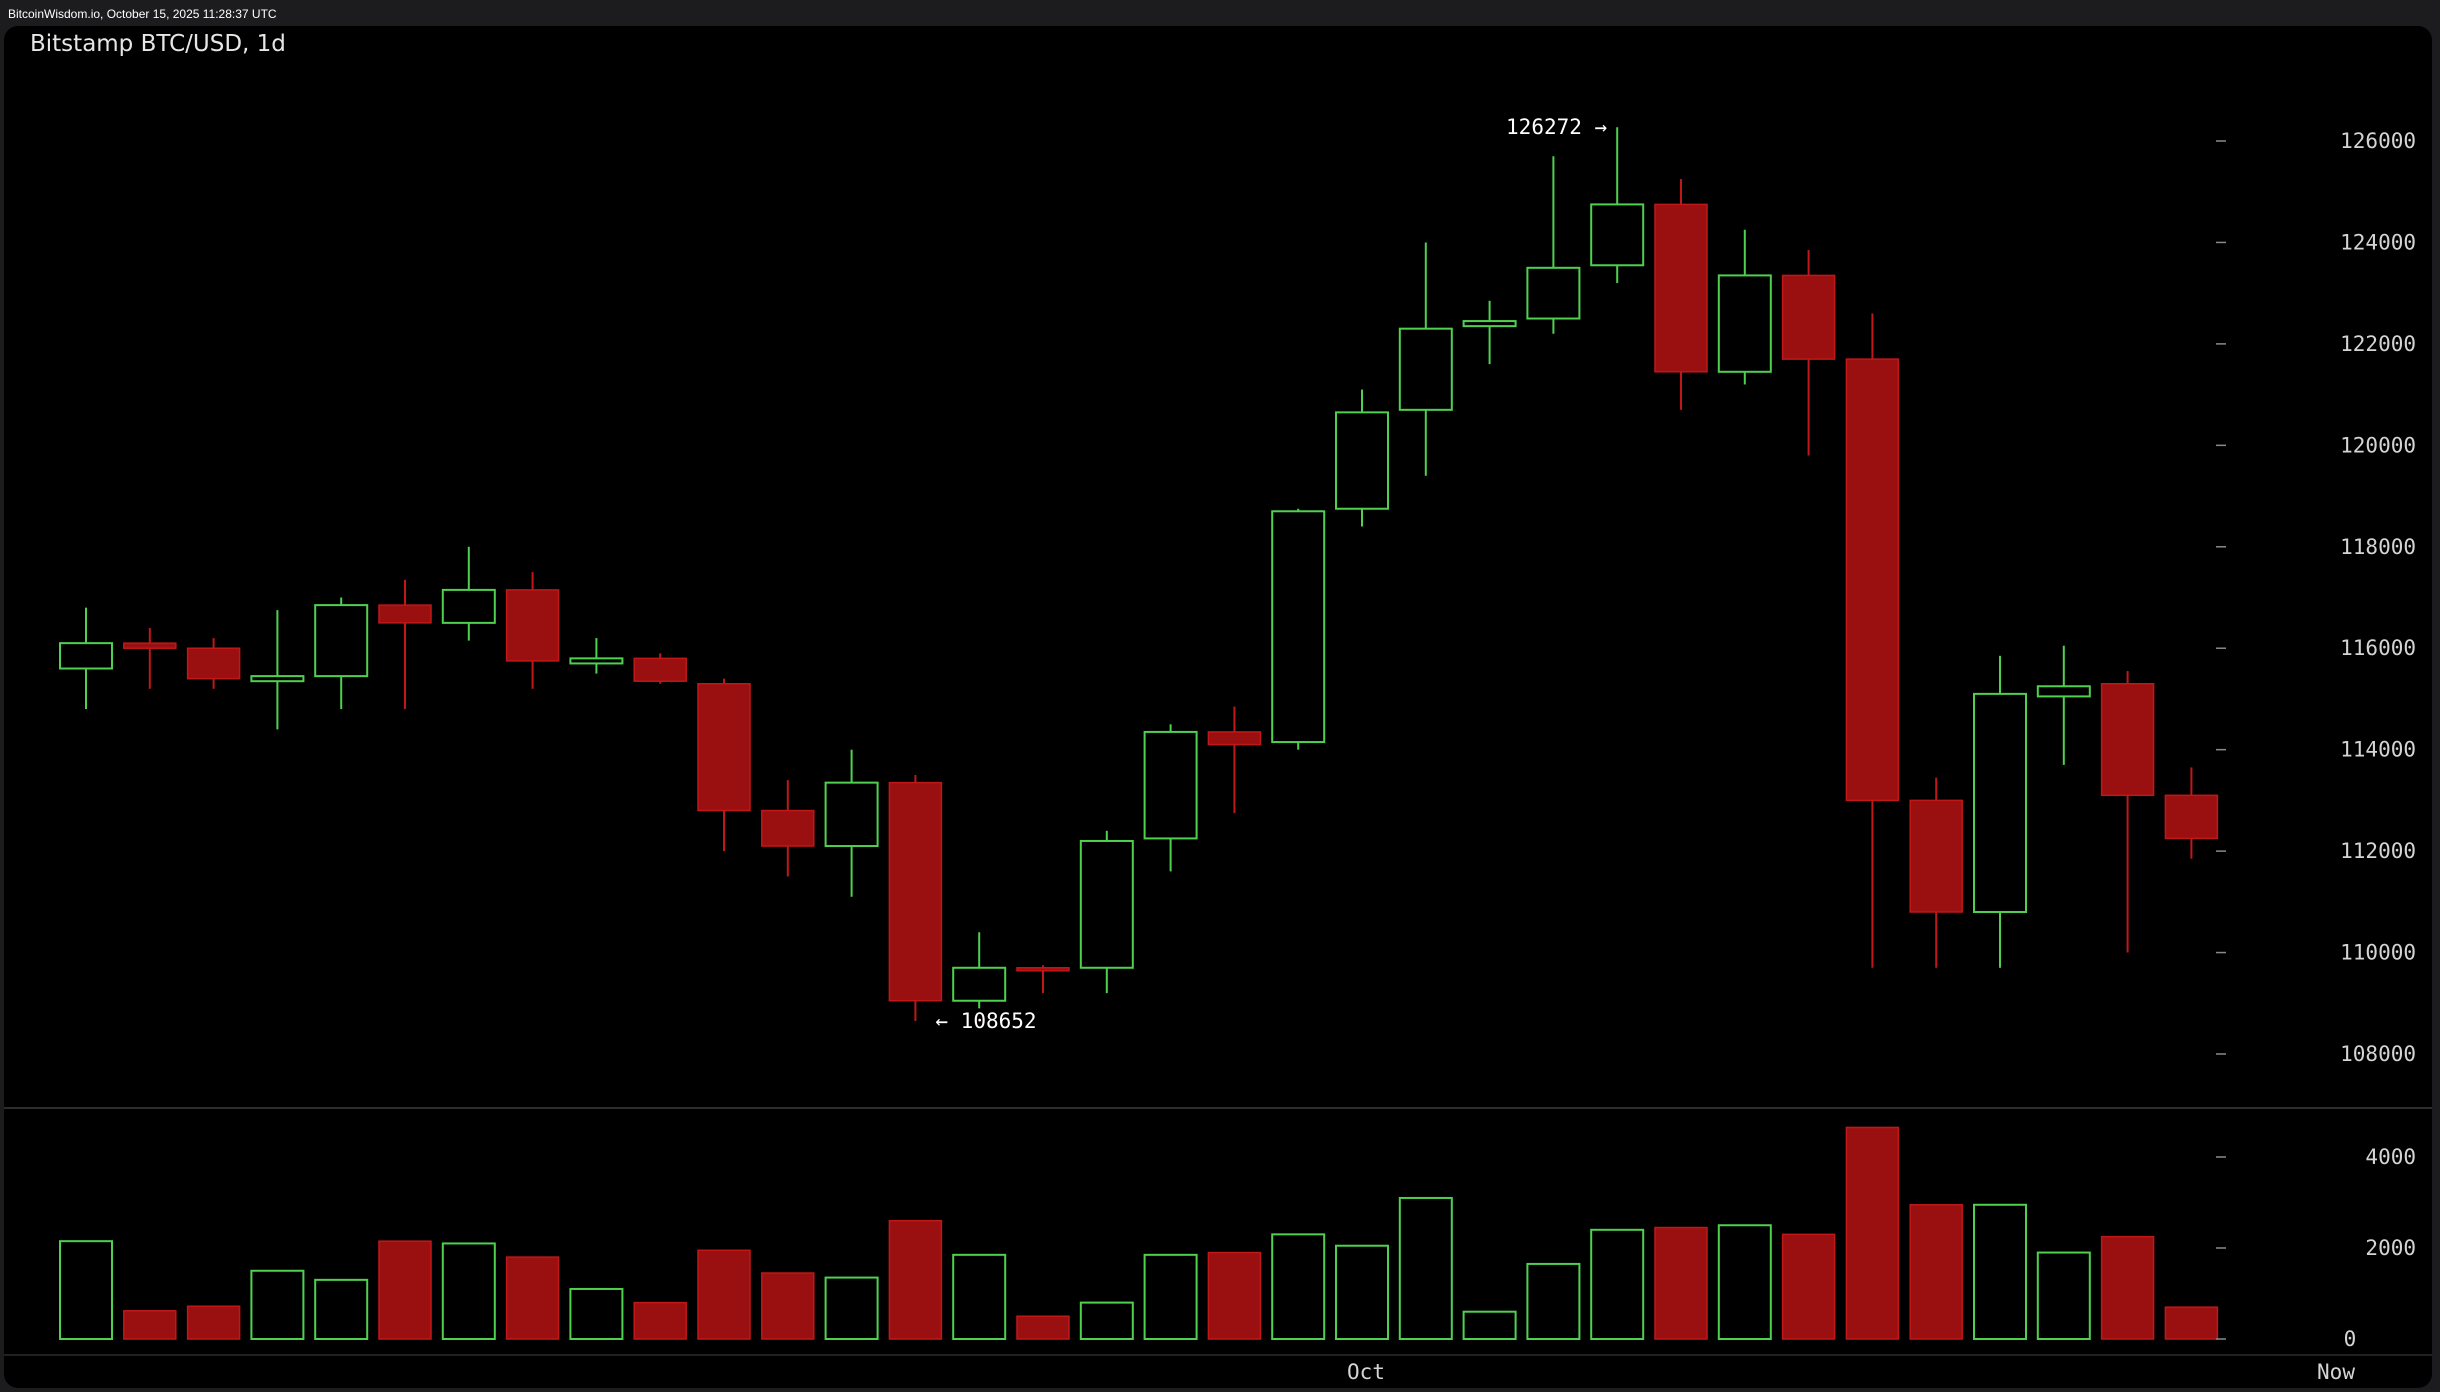 This screenshot has width=2440, height=1392. I want to click on price-tick-label: 118000, so click(2378, 547).